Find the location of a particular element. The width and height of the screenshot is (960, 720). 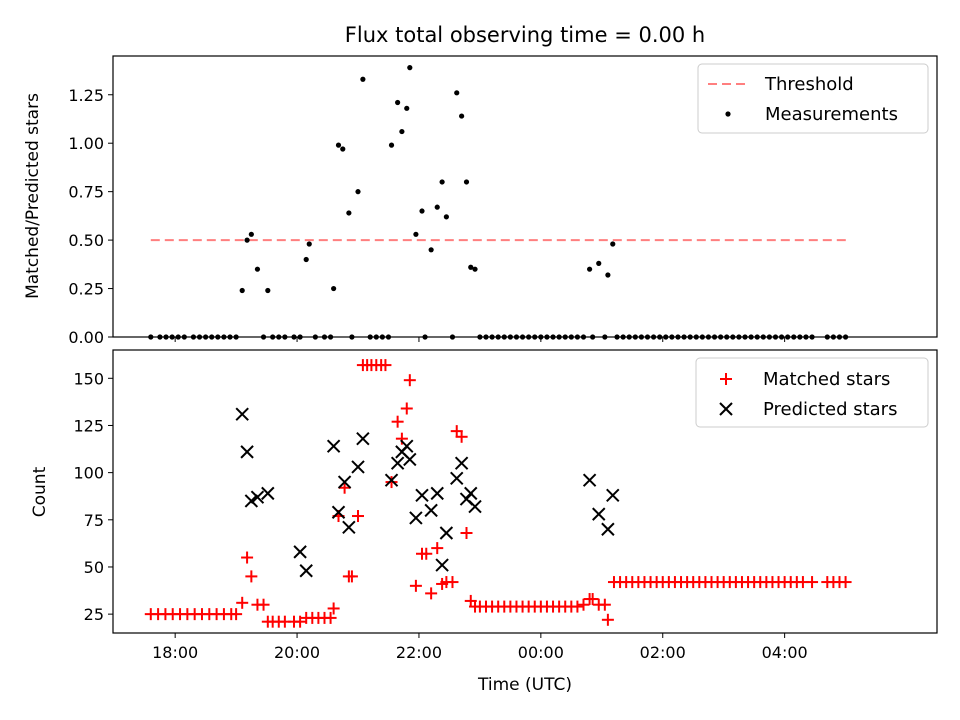

count-legend-box is located at coordinates (812, 392).